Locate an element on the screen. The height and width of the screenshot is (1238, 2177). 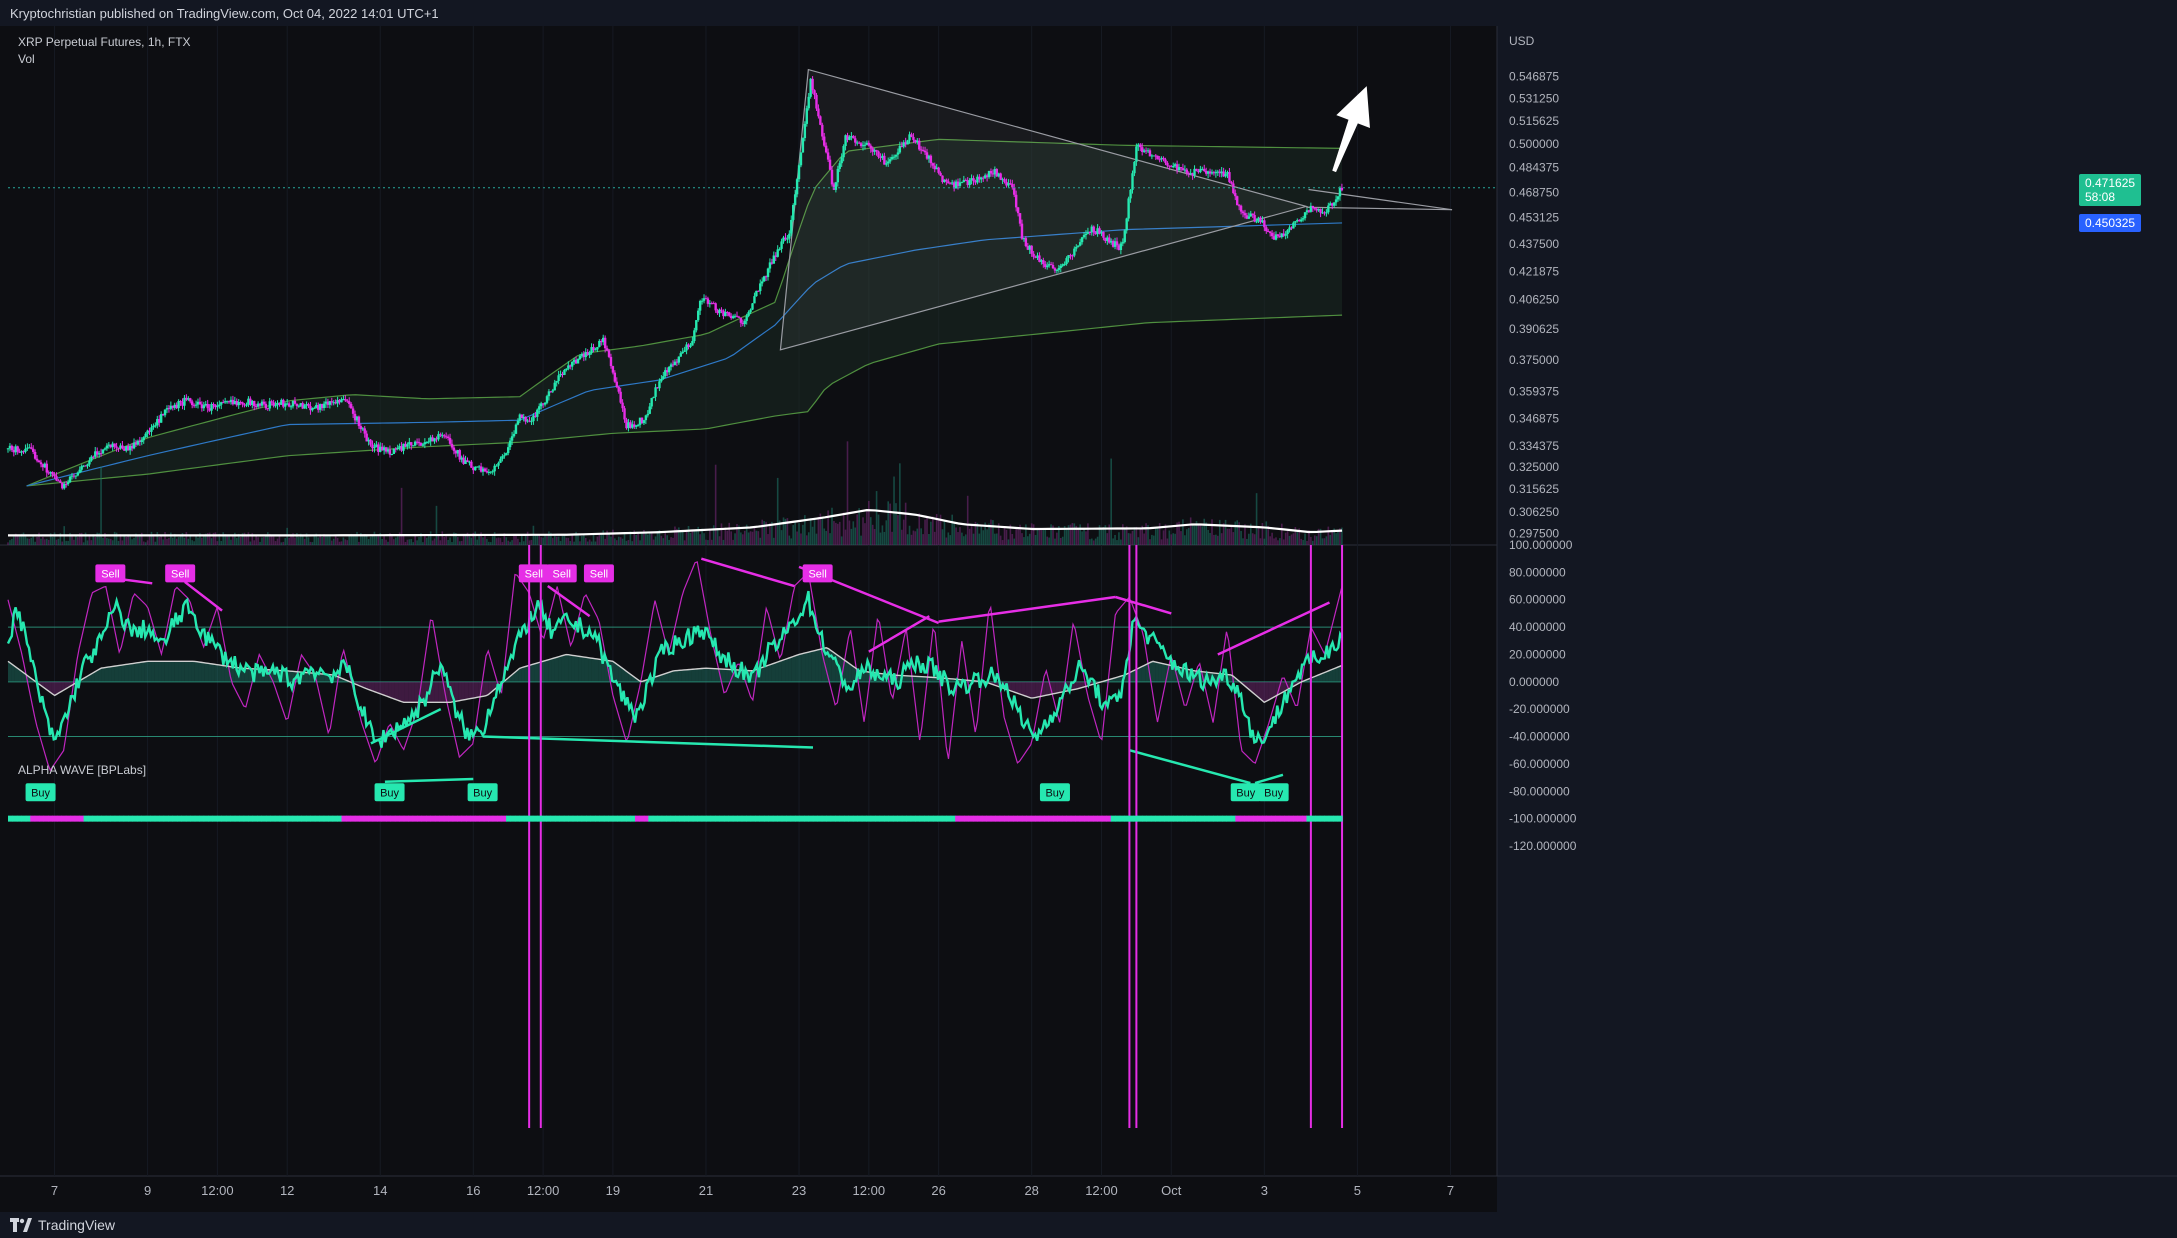
divergence-line is located at coordinates (1269, 779).